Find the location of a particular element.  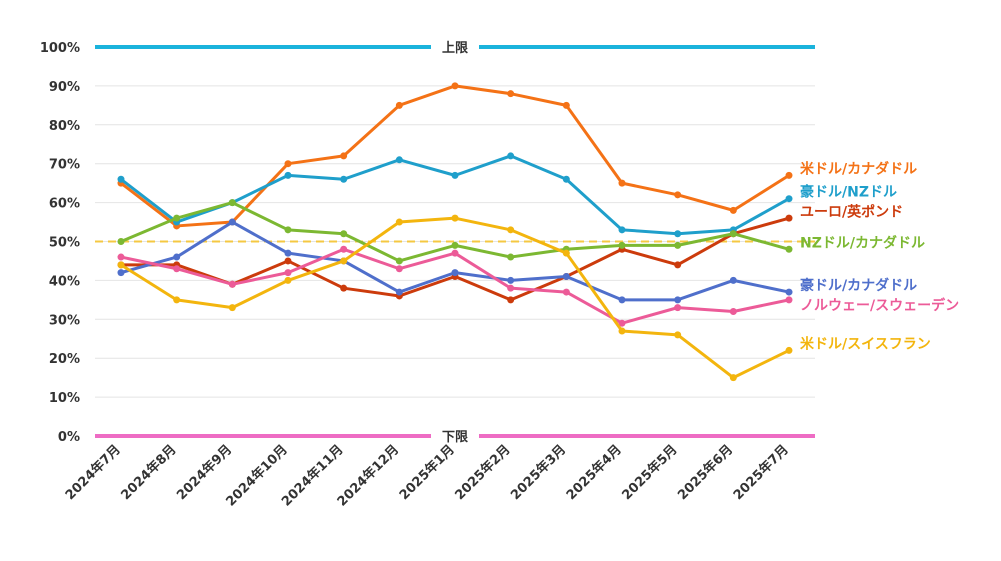

y-tick-label: 70% is located at coordinates (64, 165).